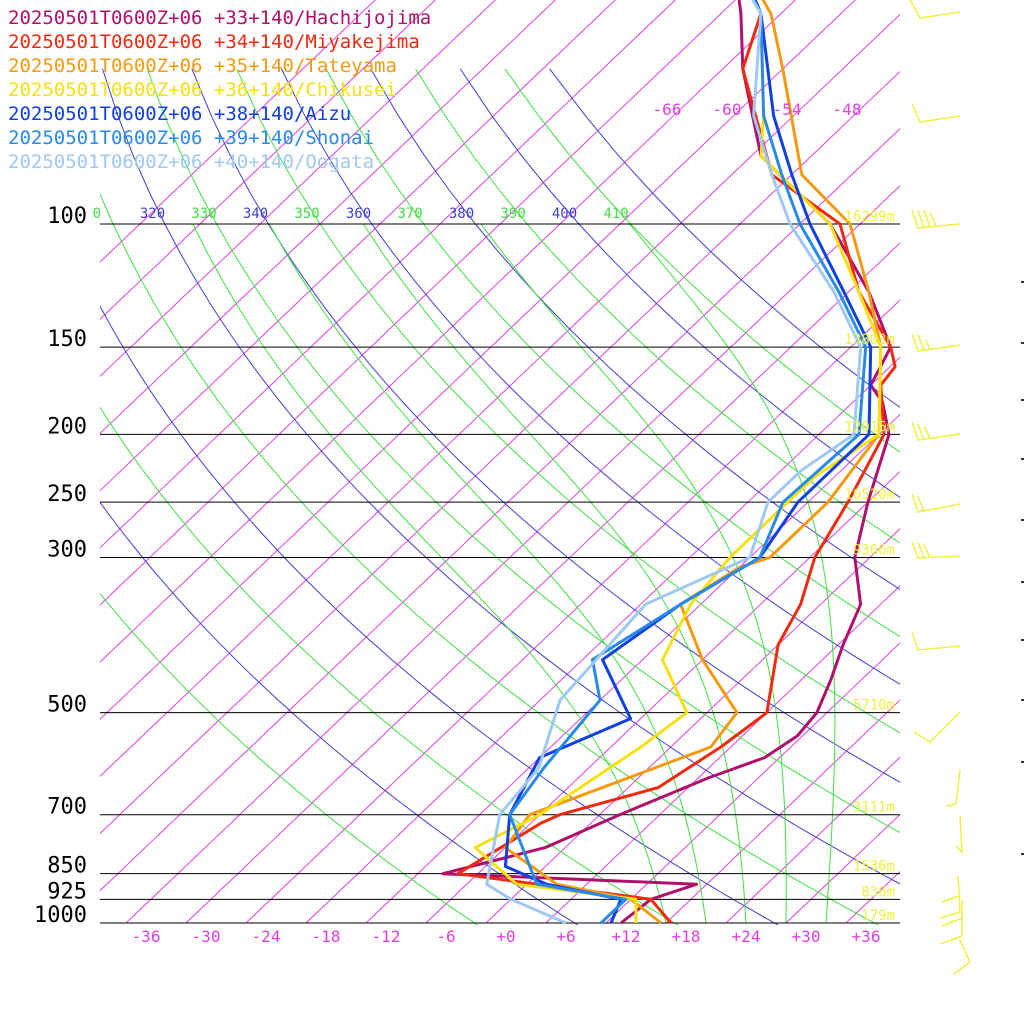  Describe the element at coordinates (67, 426) in the screenshot. I see `pressure-label: 200` at that location.